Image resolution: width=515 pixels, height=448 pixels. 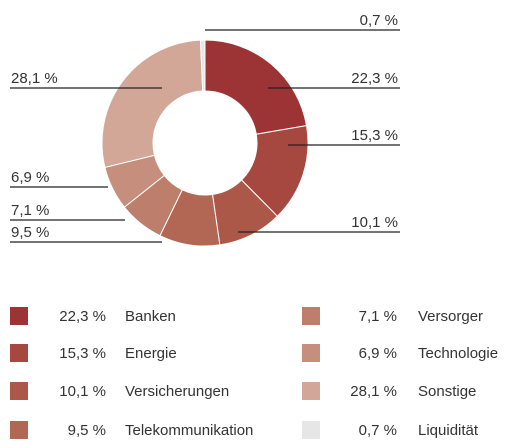 What do you see at coordinates (177, 391) in the screenshot?
I see `legend-label: Versicherungen` at bounding box center [177, 391].